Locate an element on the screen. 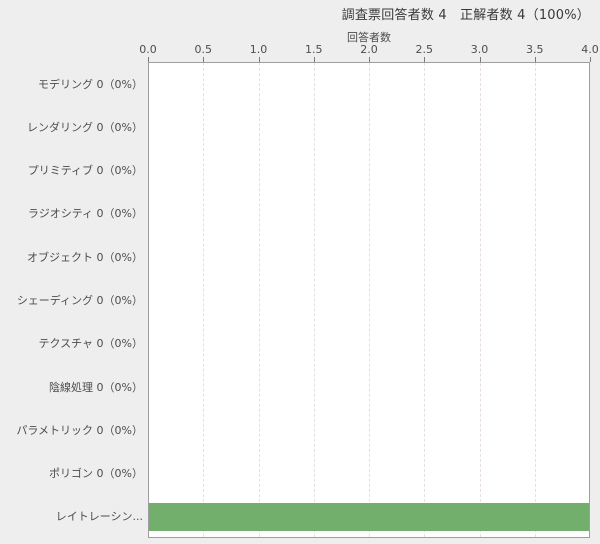 This screenshot has width=600, height=544. x-axis-tick-label: 0.5 is located at coordinates (203, 49).